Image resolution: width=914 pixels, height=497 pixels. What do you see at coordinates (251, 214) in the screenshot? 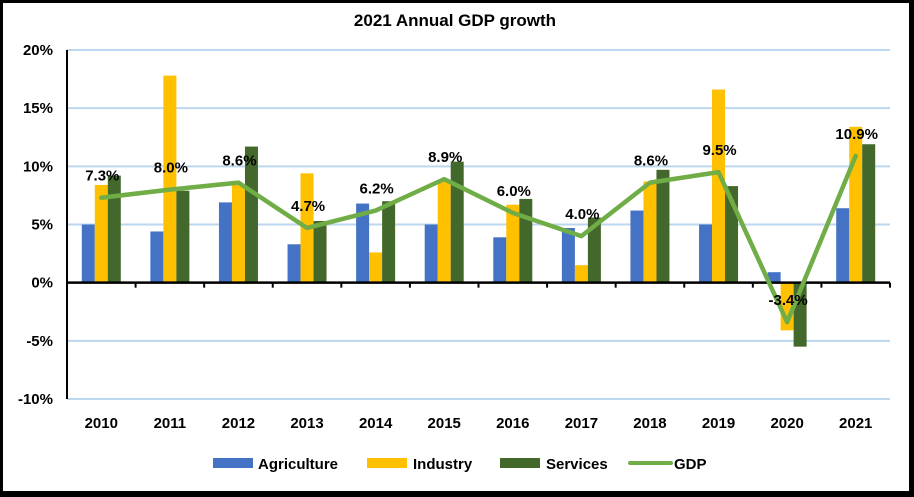
I see `bar-services-2012` at bounding box center [251, 214].